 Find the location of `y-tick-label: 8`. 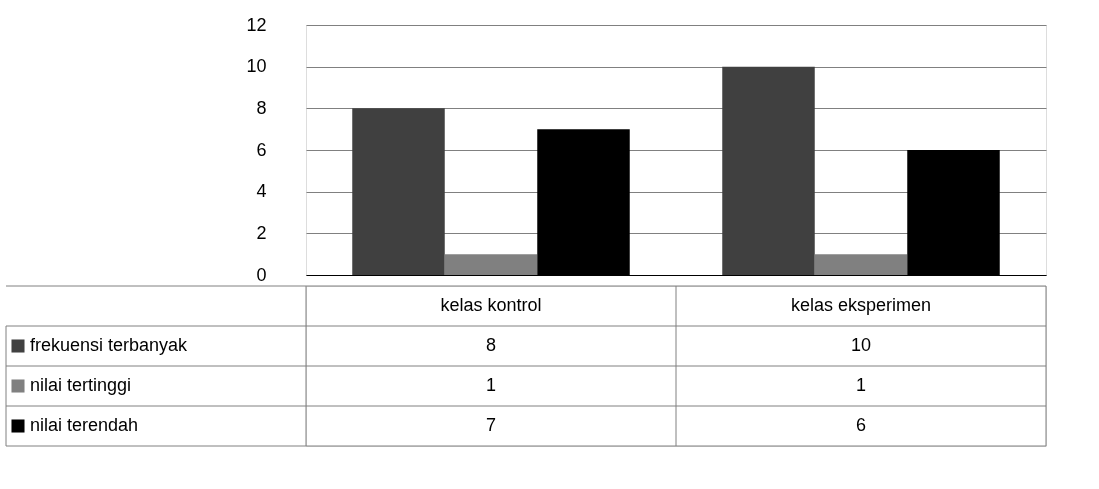

y-tick-label: 8 is located at coordinates (261, 107).